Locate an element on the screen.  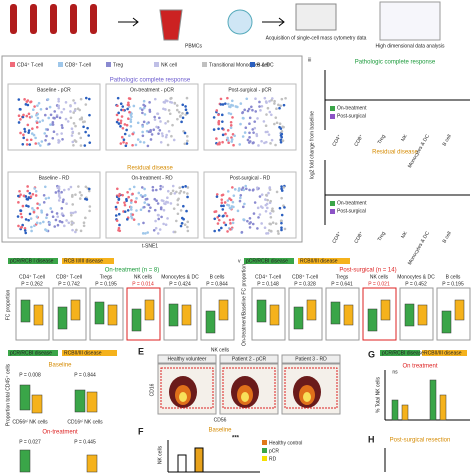
legend-label: RCBII/III disease is located at coordinates (83, 353).